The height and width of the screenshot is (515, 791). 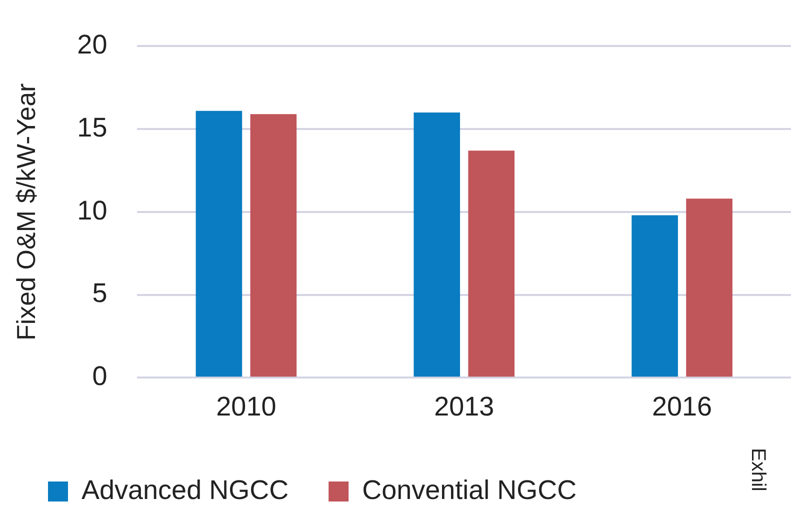 I want to click on y-tick-label: 5, so click(x=100, y=293).